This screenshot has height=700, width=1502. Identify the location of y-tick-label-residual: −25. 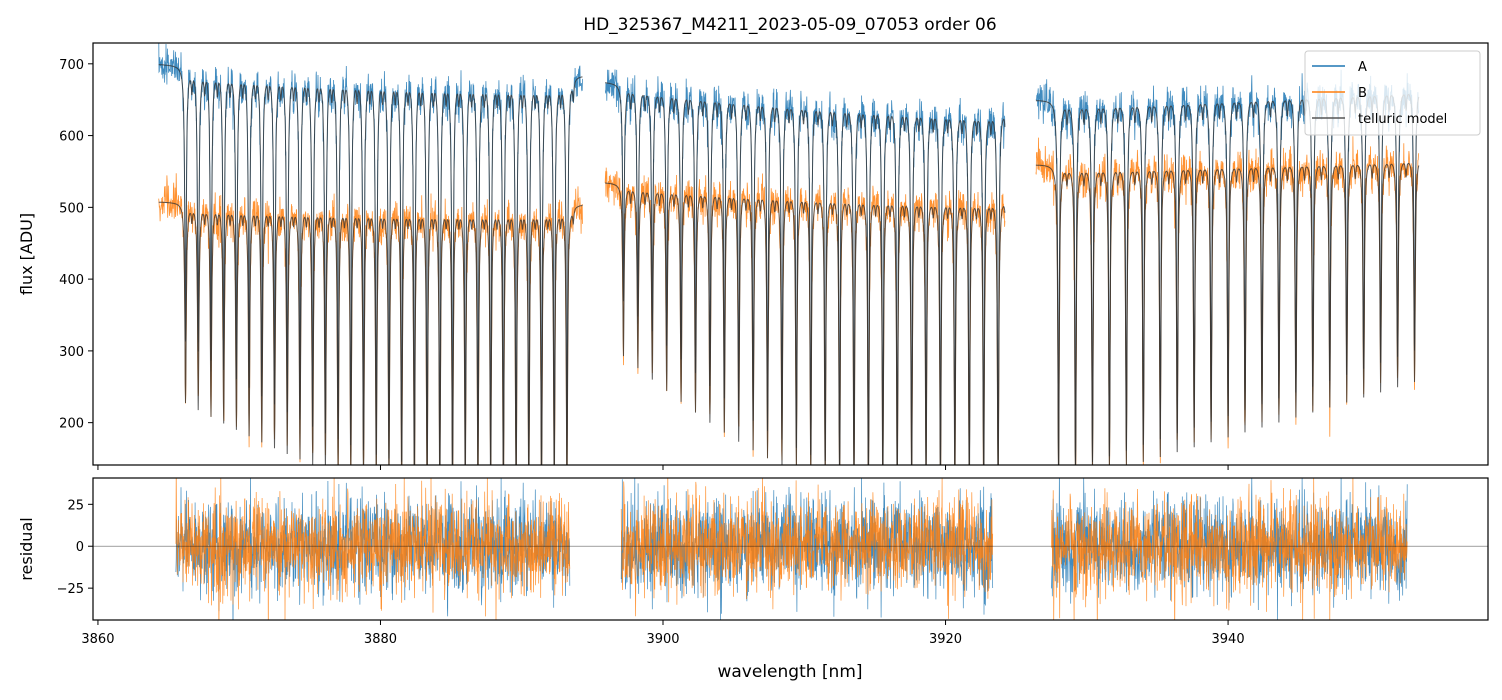
(70, 589).